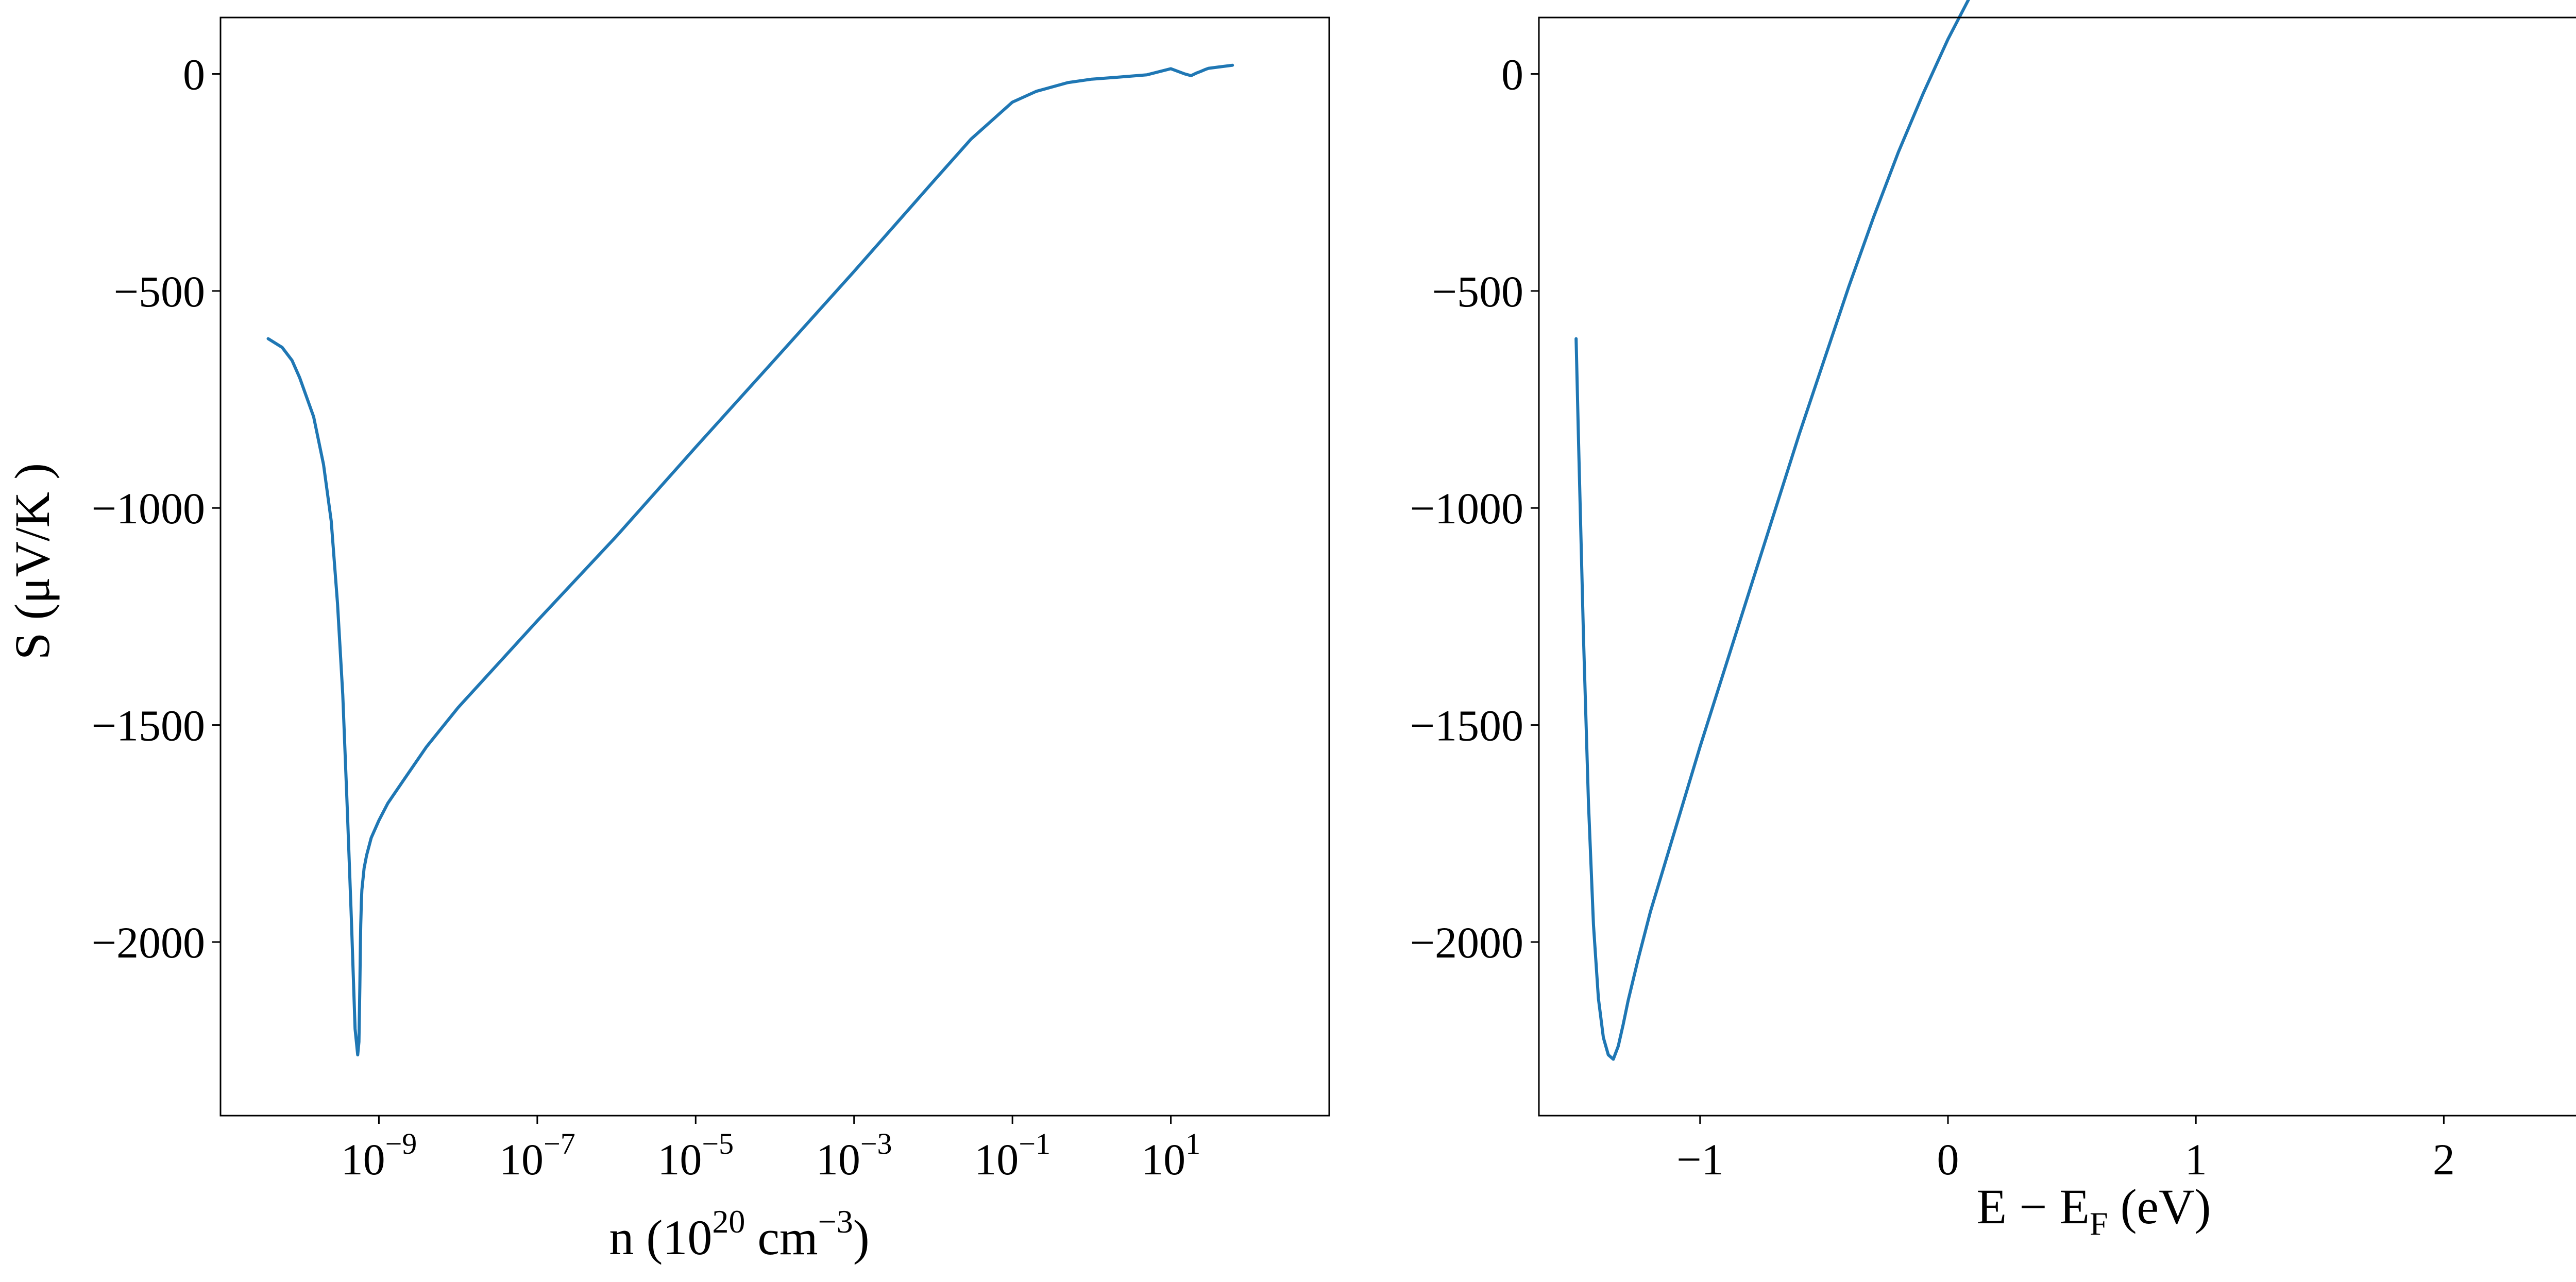 Image resolution: width=2576 pixels, height=1282 pixels. What do you see at coordinates (2094, 1210) in the screenshot?
I see `right-x-axis-label: E − EF (eV)` at bounding box center [2094, 1210].